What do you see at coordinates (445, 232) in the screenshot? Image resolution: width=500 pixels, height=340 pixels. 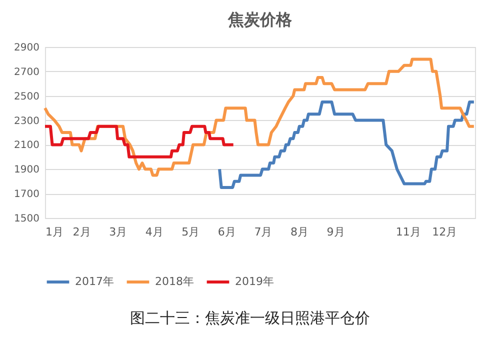 I see `x-tick-label: 12月` at bounding box center [445, 232].